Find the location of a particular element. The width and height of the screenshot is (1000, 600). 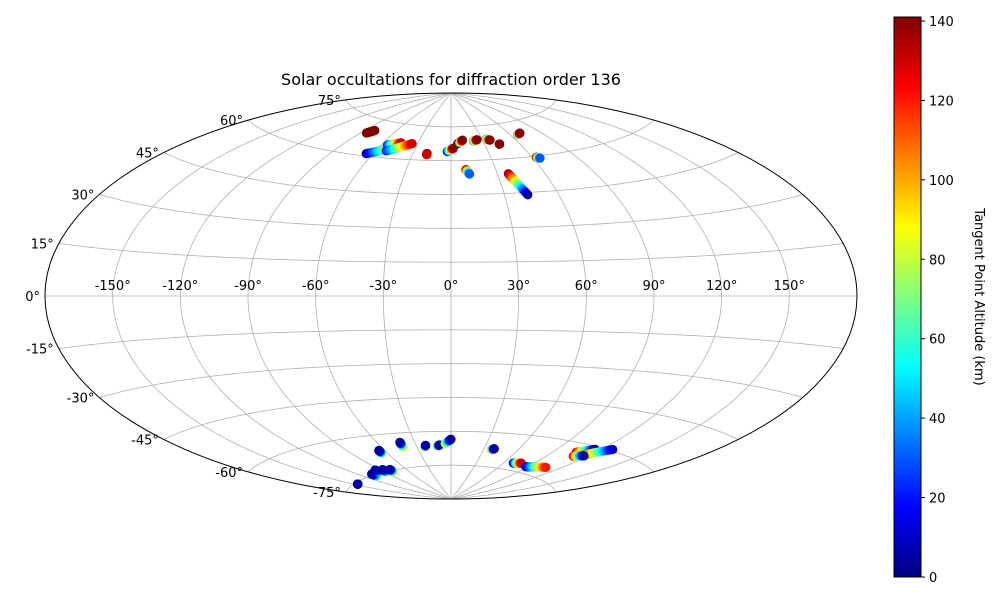

colorbar is located at coordinates (907, 297).